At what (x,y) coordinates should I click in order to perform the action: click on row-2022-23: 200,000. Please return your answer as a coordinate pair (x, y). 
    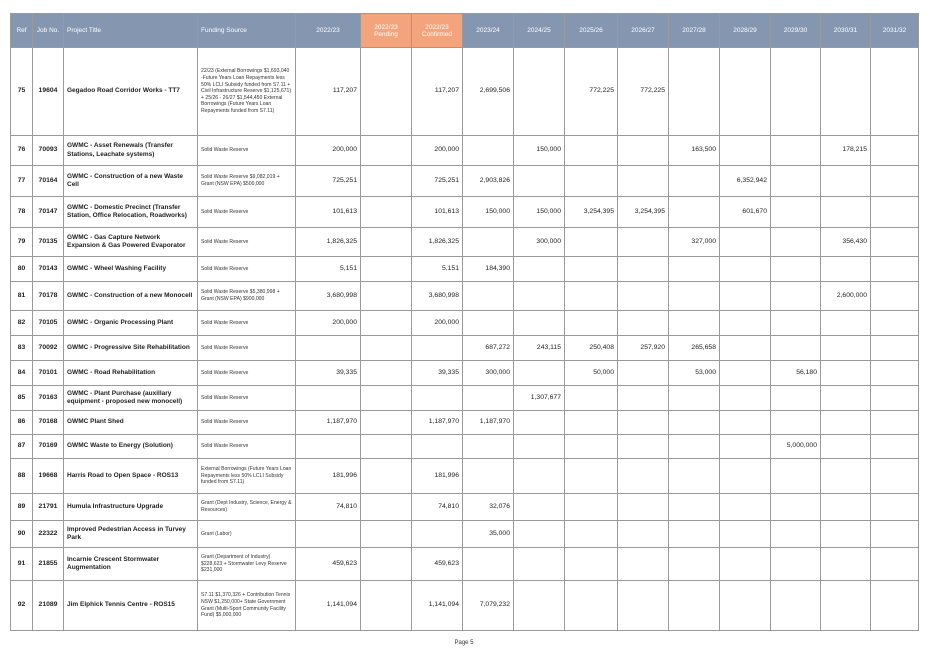
    Looking at the image, I should click on (328, 150).